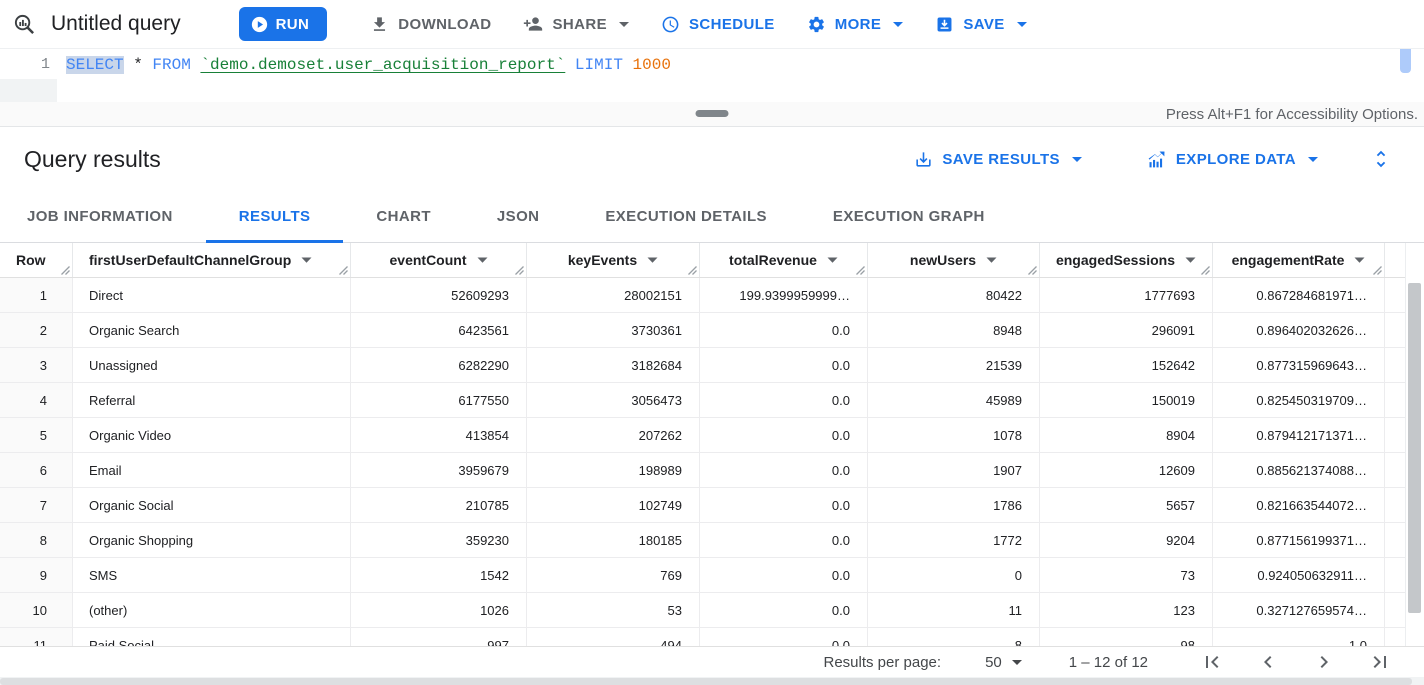  Describe the element at coordinates (613, 470) in the screenshot. I see `cell: 198989` at that location.